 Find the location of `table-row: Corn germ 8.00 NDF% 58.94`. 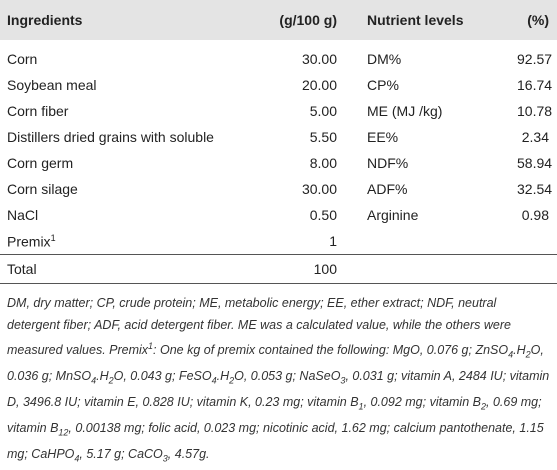

table-row: Corn germ 8.00 NDF% 58.94 is located at coordinates (278, 163).